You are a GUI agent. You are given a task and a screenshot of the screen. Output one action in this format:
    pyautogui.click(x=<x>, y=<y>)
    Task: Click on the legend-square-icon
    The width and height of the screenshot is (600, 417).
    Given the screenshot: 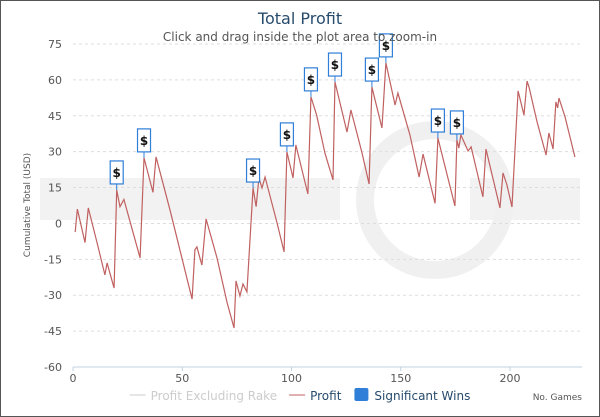 What is the action you would take?
    pyautogui.click(x=361, y=394)
    